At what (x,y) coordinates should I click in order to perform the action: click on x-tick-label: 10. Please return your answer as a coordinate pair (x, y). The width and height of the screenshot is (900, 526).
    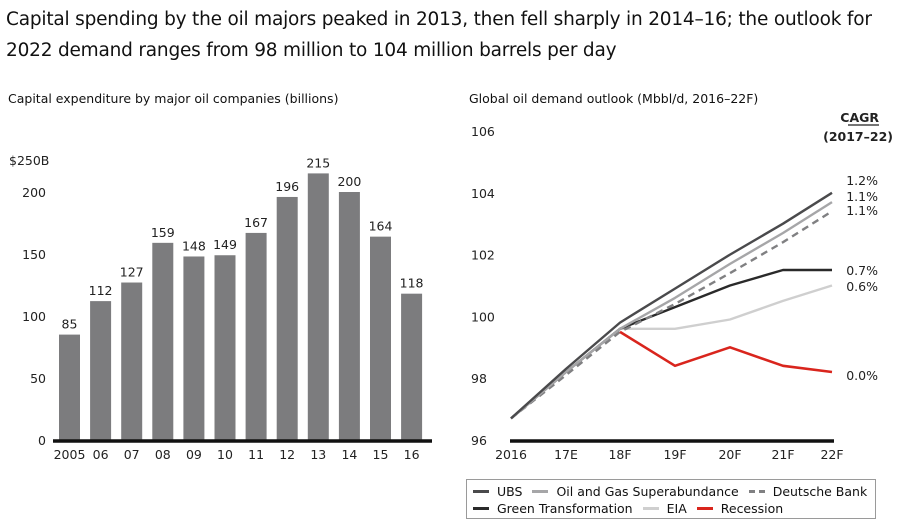
    Looking at the image, I should click on (225, 454).